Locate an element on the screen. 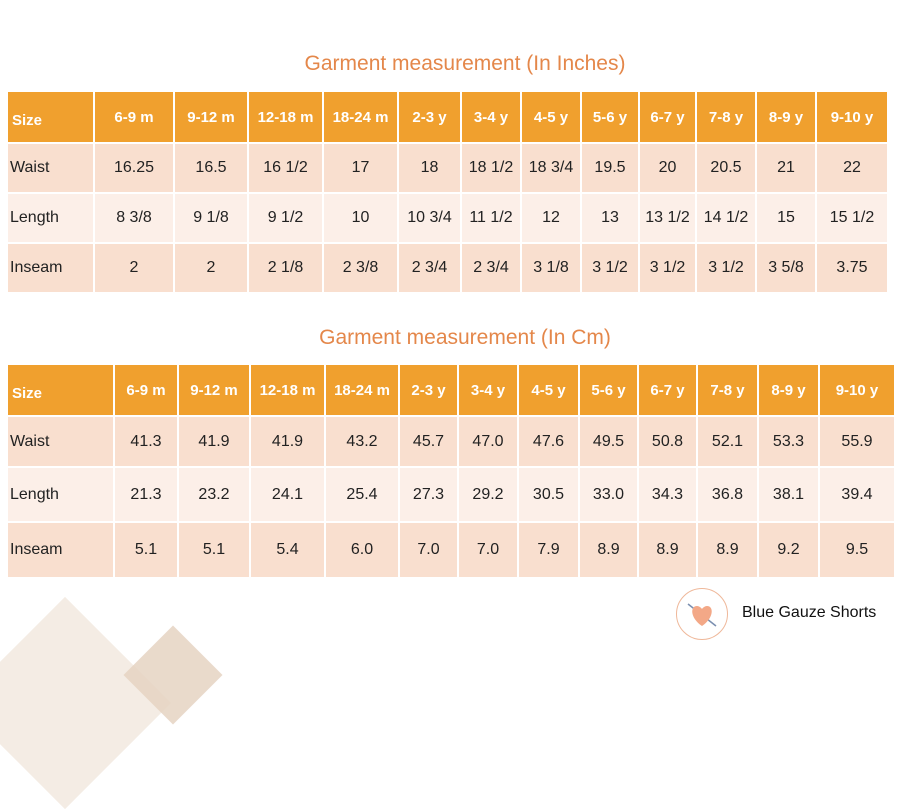  table-cell: 52.1 is located at coordinates (727, 441).